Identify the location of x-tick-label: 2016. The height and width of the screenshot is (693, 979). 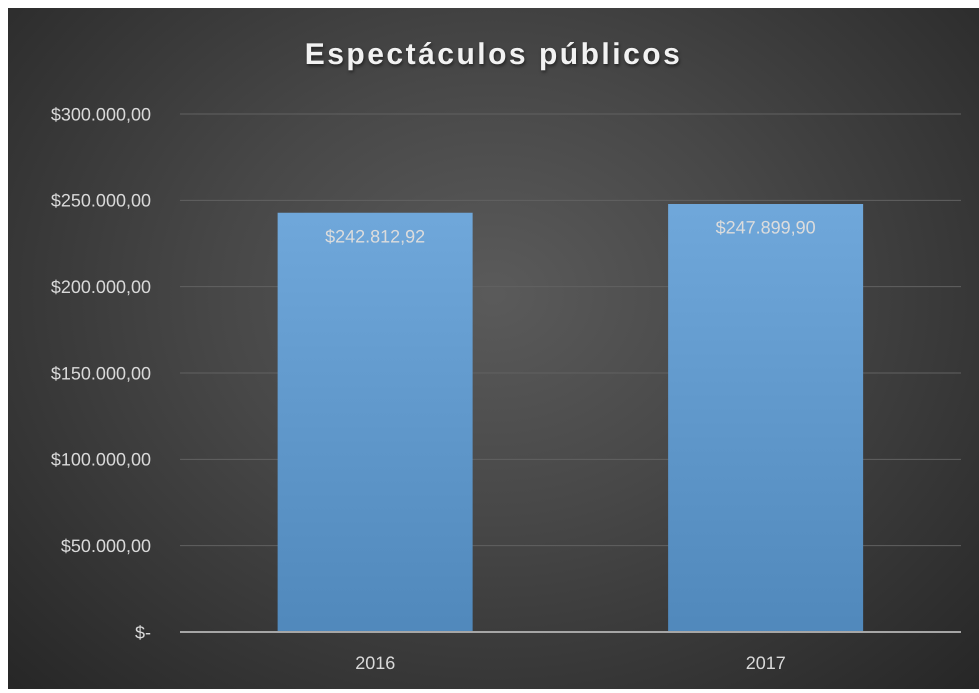
(375, 662).